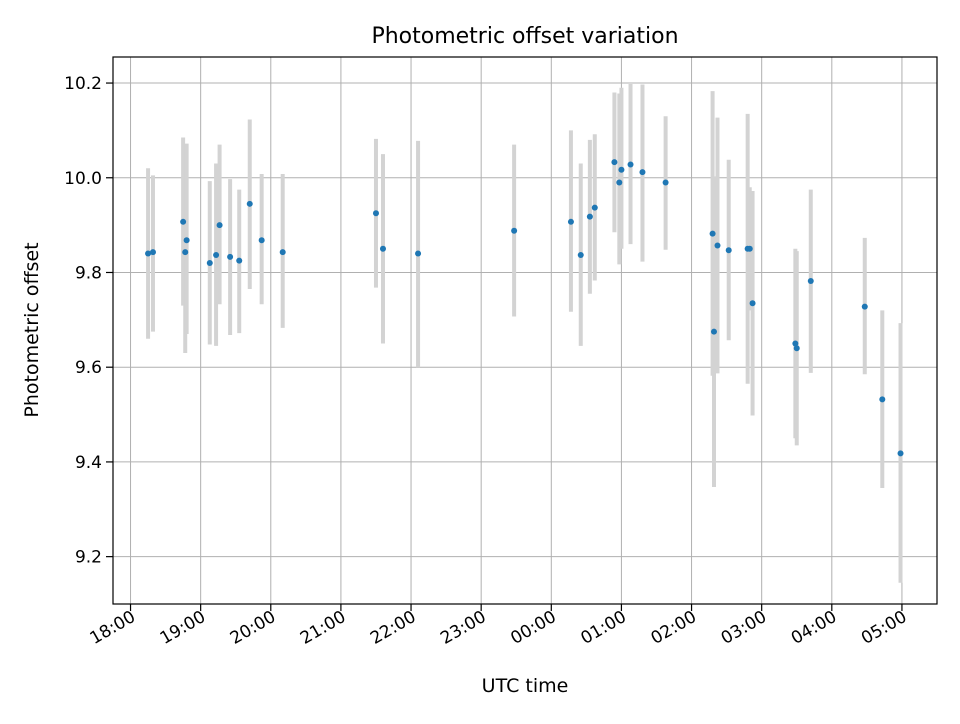  What do you see at coordinates (113, 628) in the screenshot?
I see `x-tick-label: 18:00` at bounding box center [113, 628].